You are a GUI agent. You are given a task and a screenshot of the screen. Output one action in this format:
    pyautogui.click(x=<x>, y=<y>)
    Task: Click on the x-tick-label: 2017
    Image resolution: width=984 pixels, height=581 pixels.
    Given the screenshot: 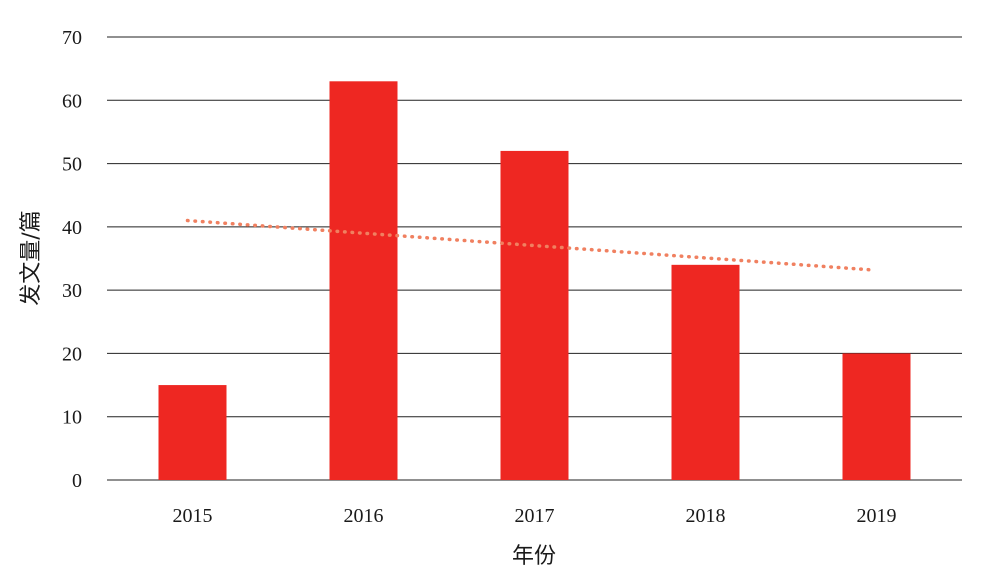 What is the action you would take?
    pyautogui.click(x=535, y=516)
    